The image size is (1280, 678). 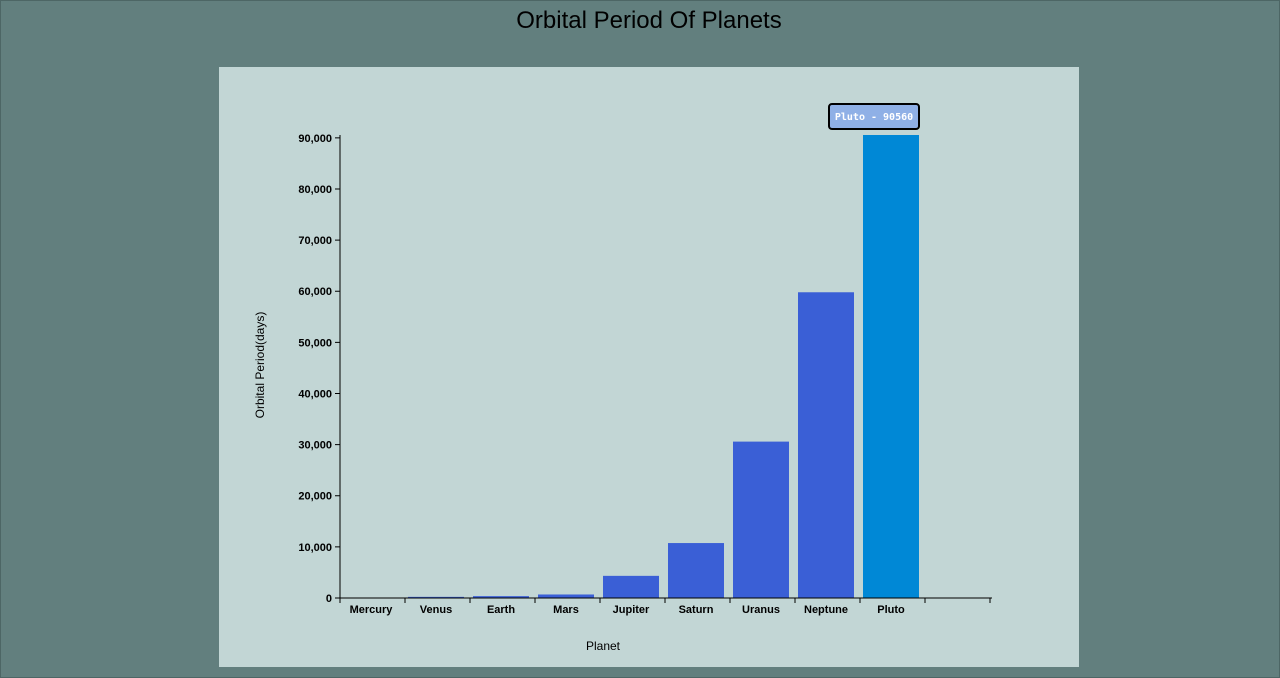 I want to click on tooltip-label: Pluto - 90560, so click(x=874, y=117).